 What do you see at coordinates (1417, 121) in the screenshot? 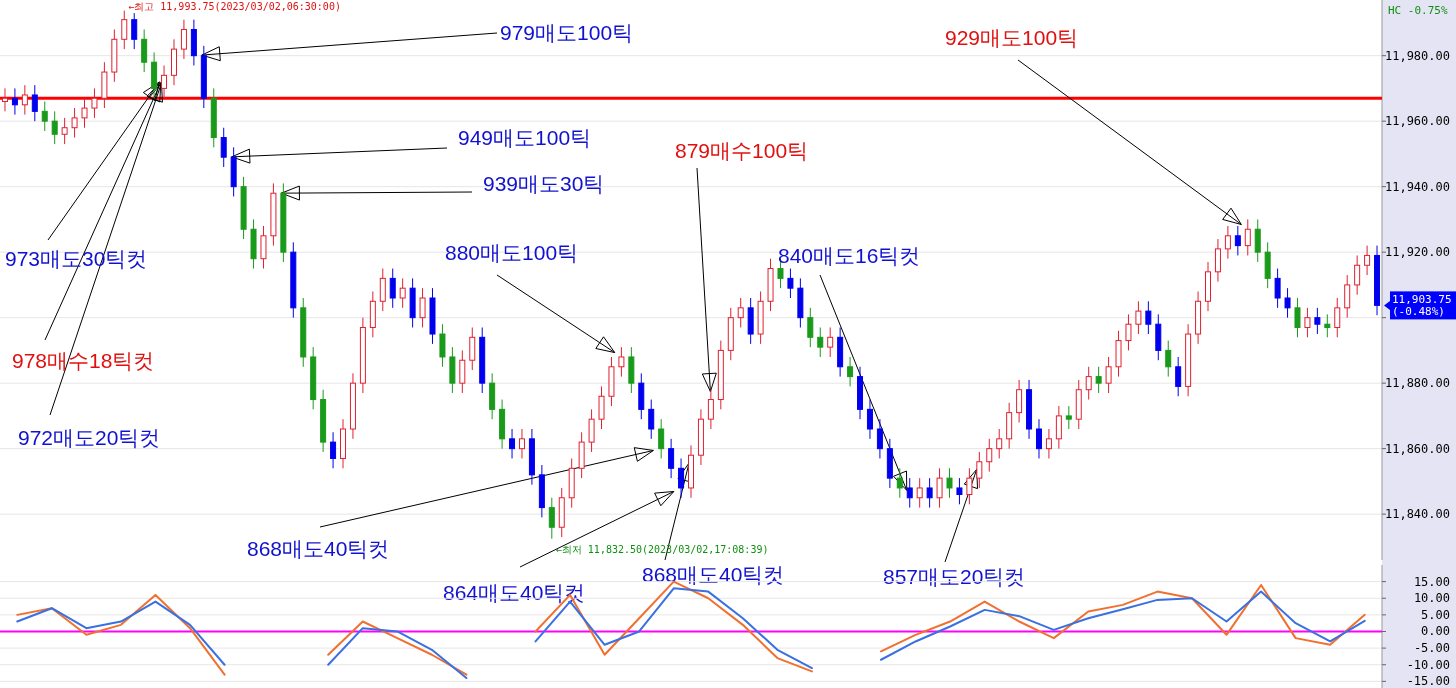
I see `y-tick-label: 11,960.00` at bounding box center [1417, 121].